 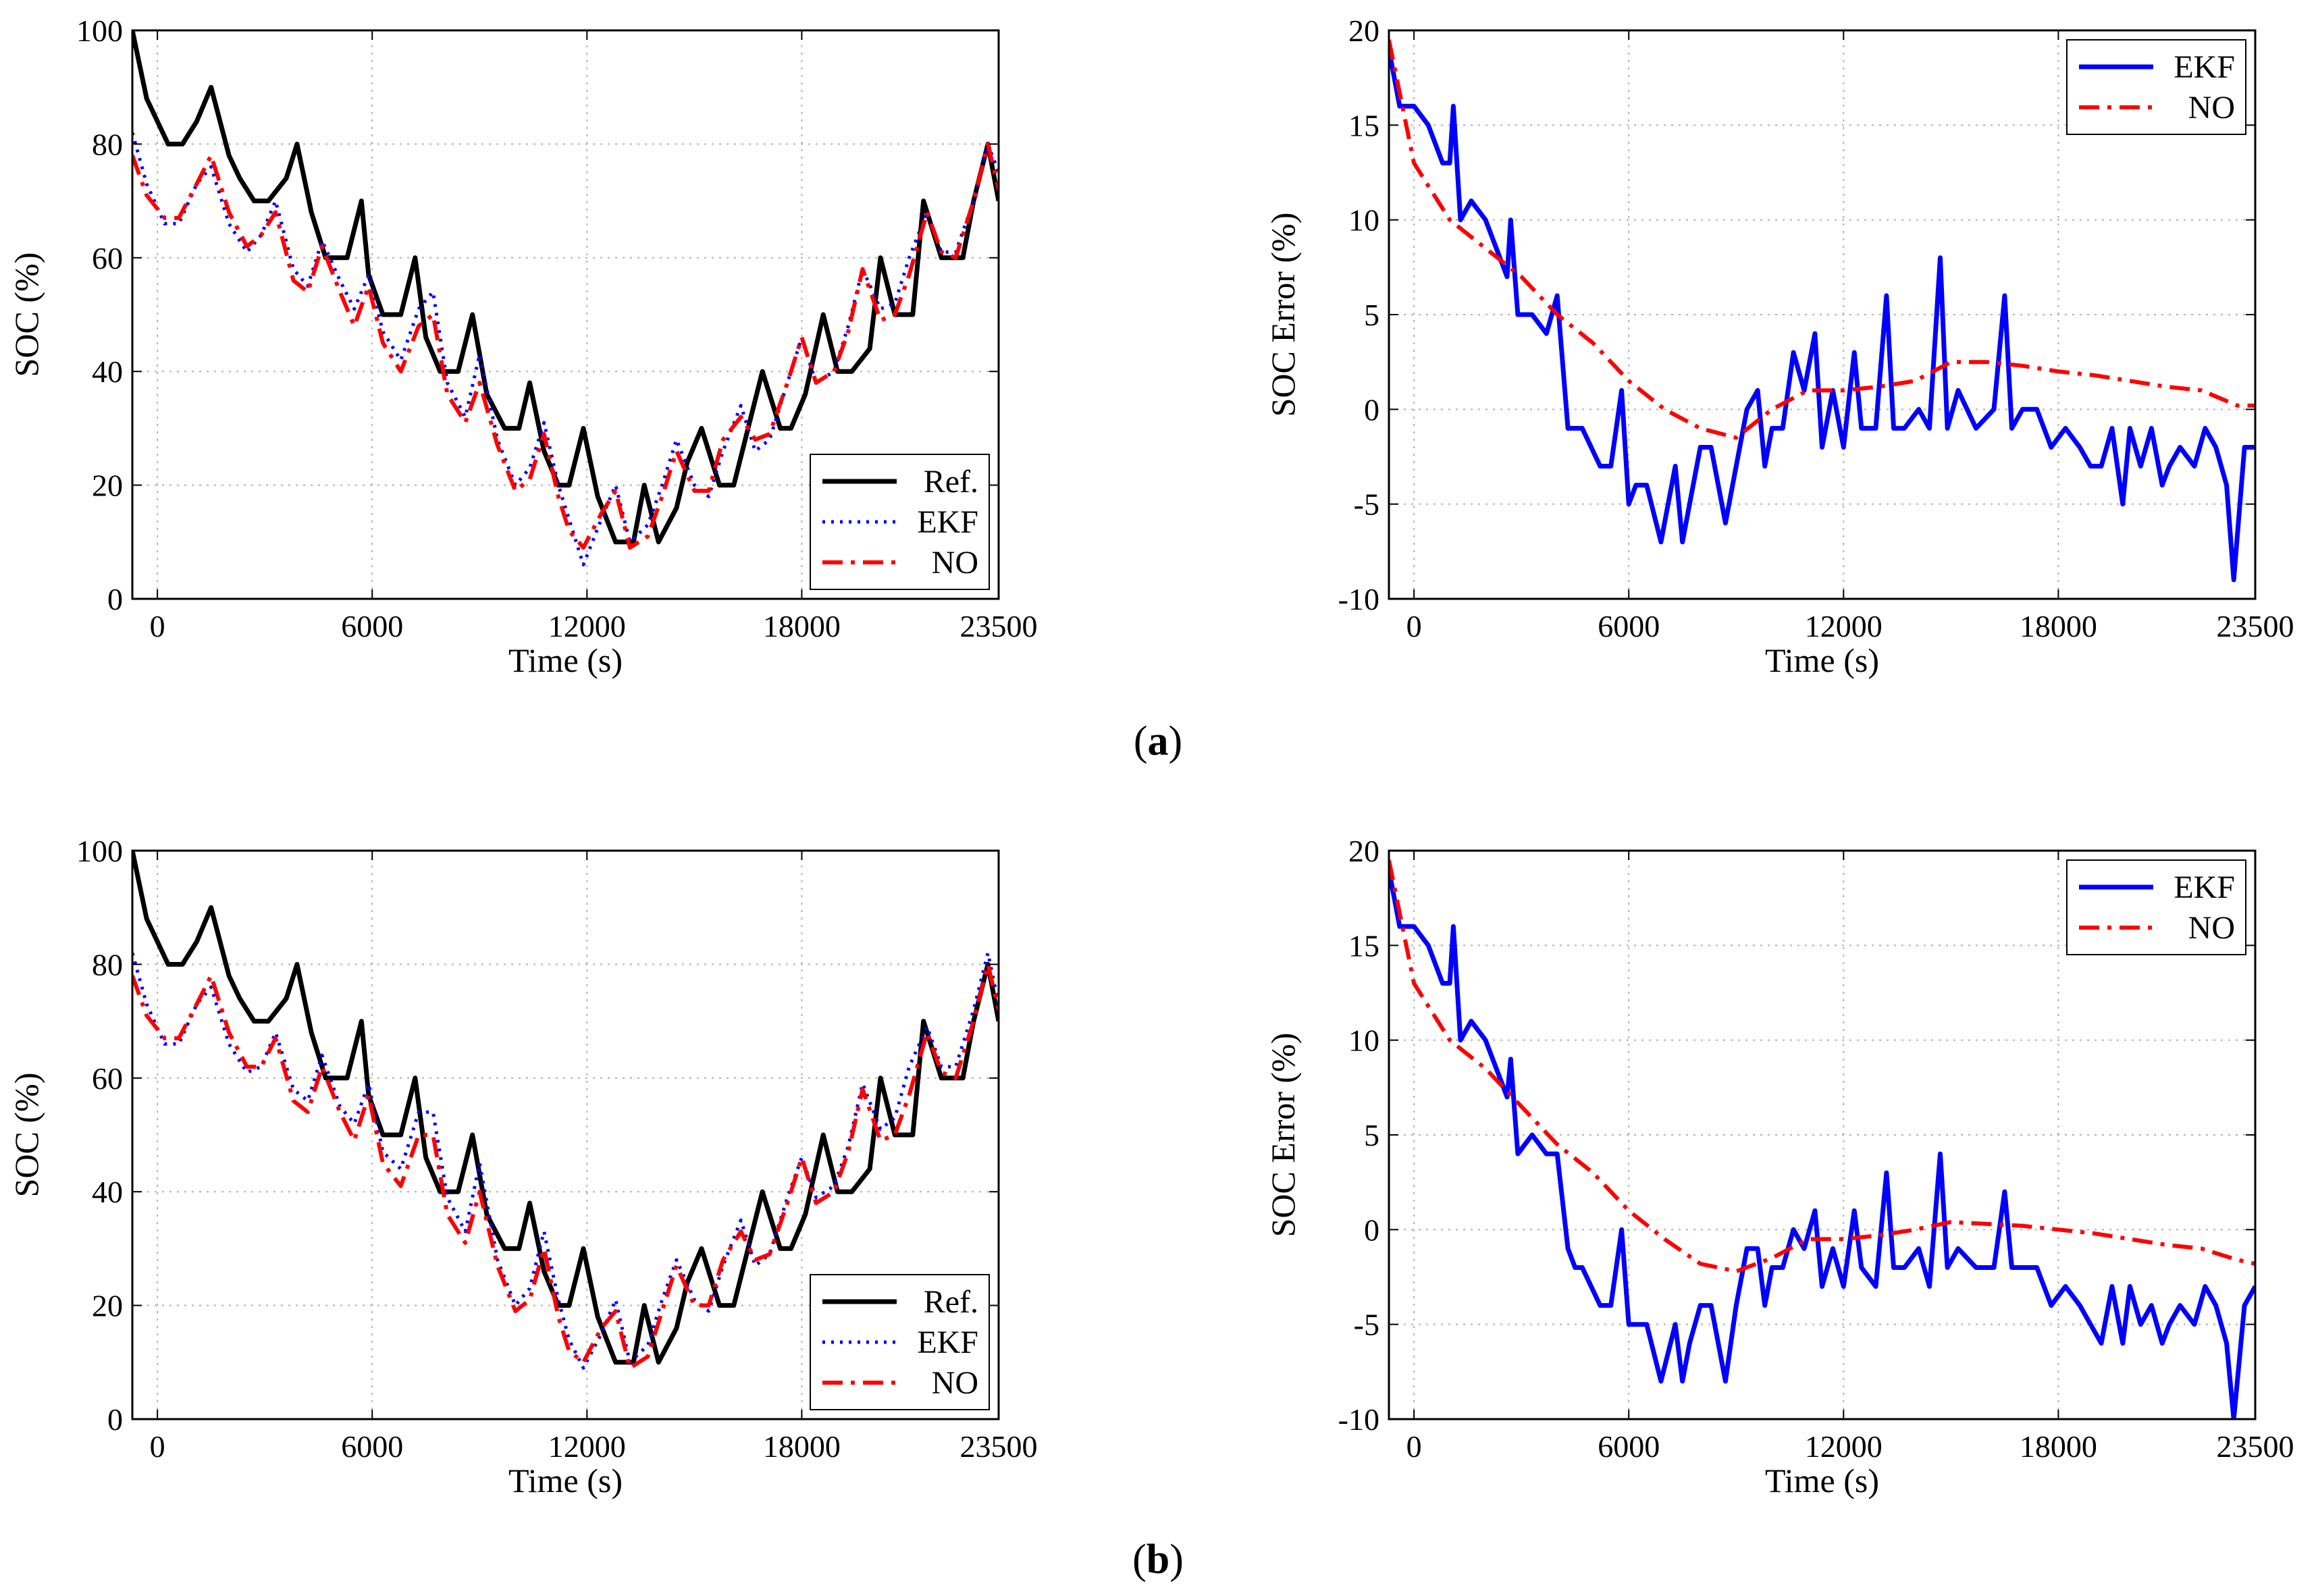 I want to click on panel-label-b: (b), so click(x=1158, y=1559).